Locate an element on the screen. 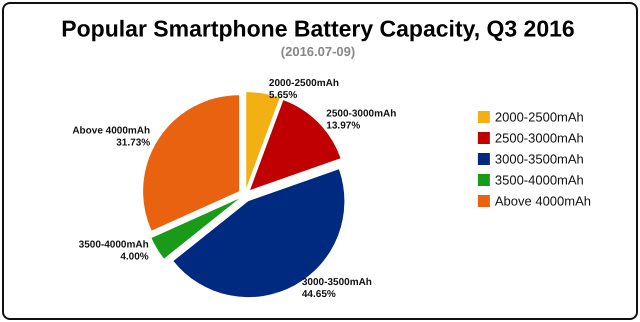  slice-label: 2500-3000mAh is located at coordinates (361, 114).